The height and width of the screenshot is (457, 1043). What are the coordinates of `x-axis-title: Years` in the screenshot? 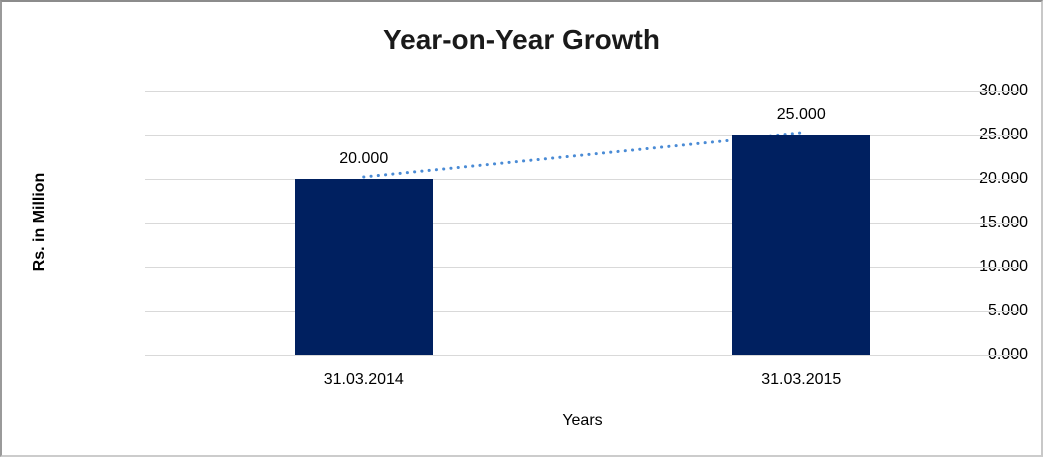 It's located at (582, 420).